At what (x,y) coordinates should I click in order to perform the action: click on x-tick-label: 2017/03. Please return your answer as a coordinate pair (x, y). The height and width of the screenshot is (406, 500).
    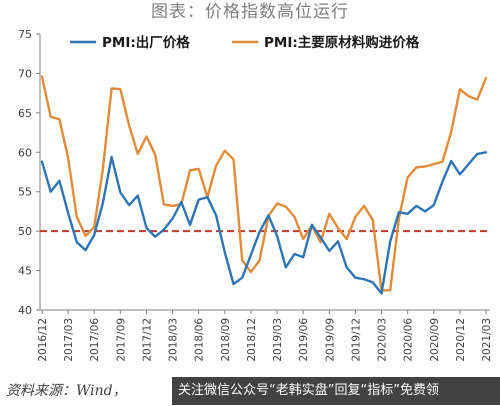
    Looking at the image, I should click on (69, 340).